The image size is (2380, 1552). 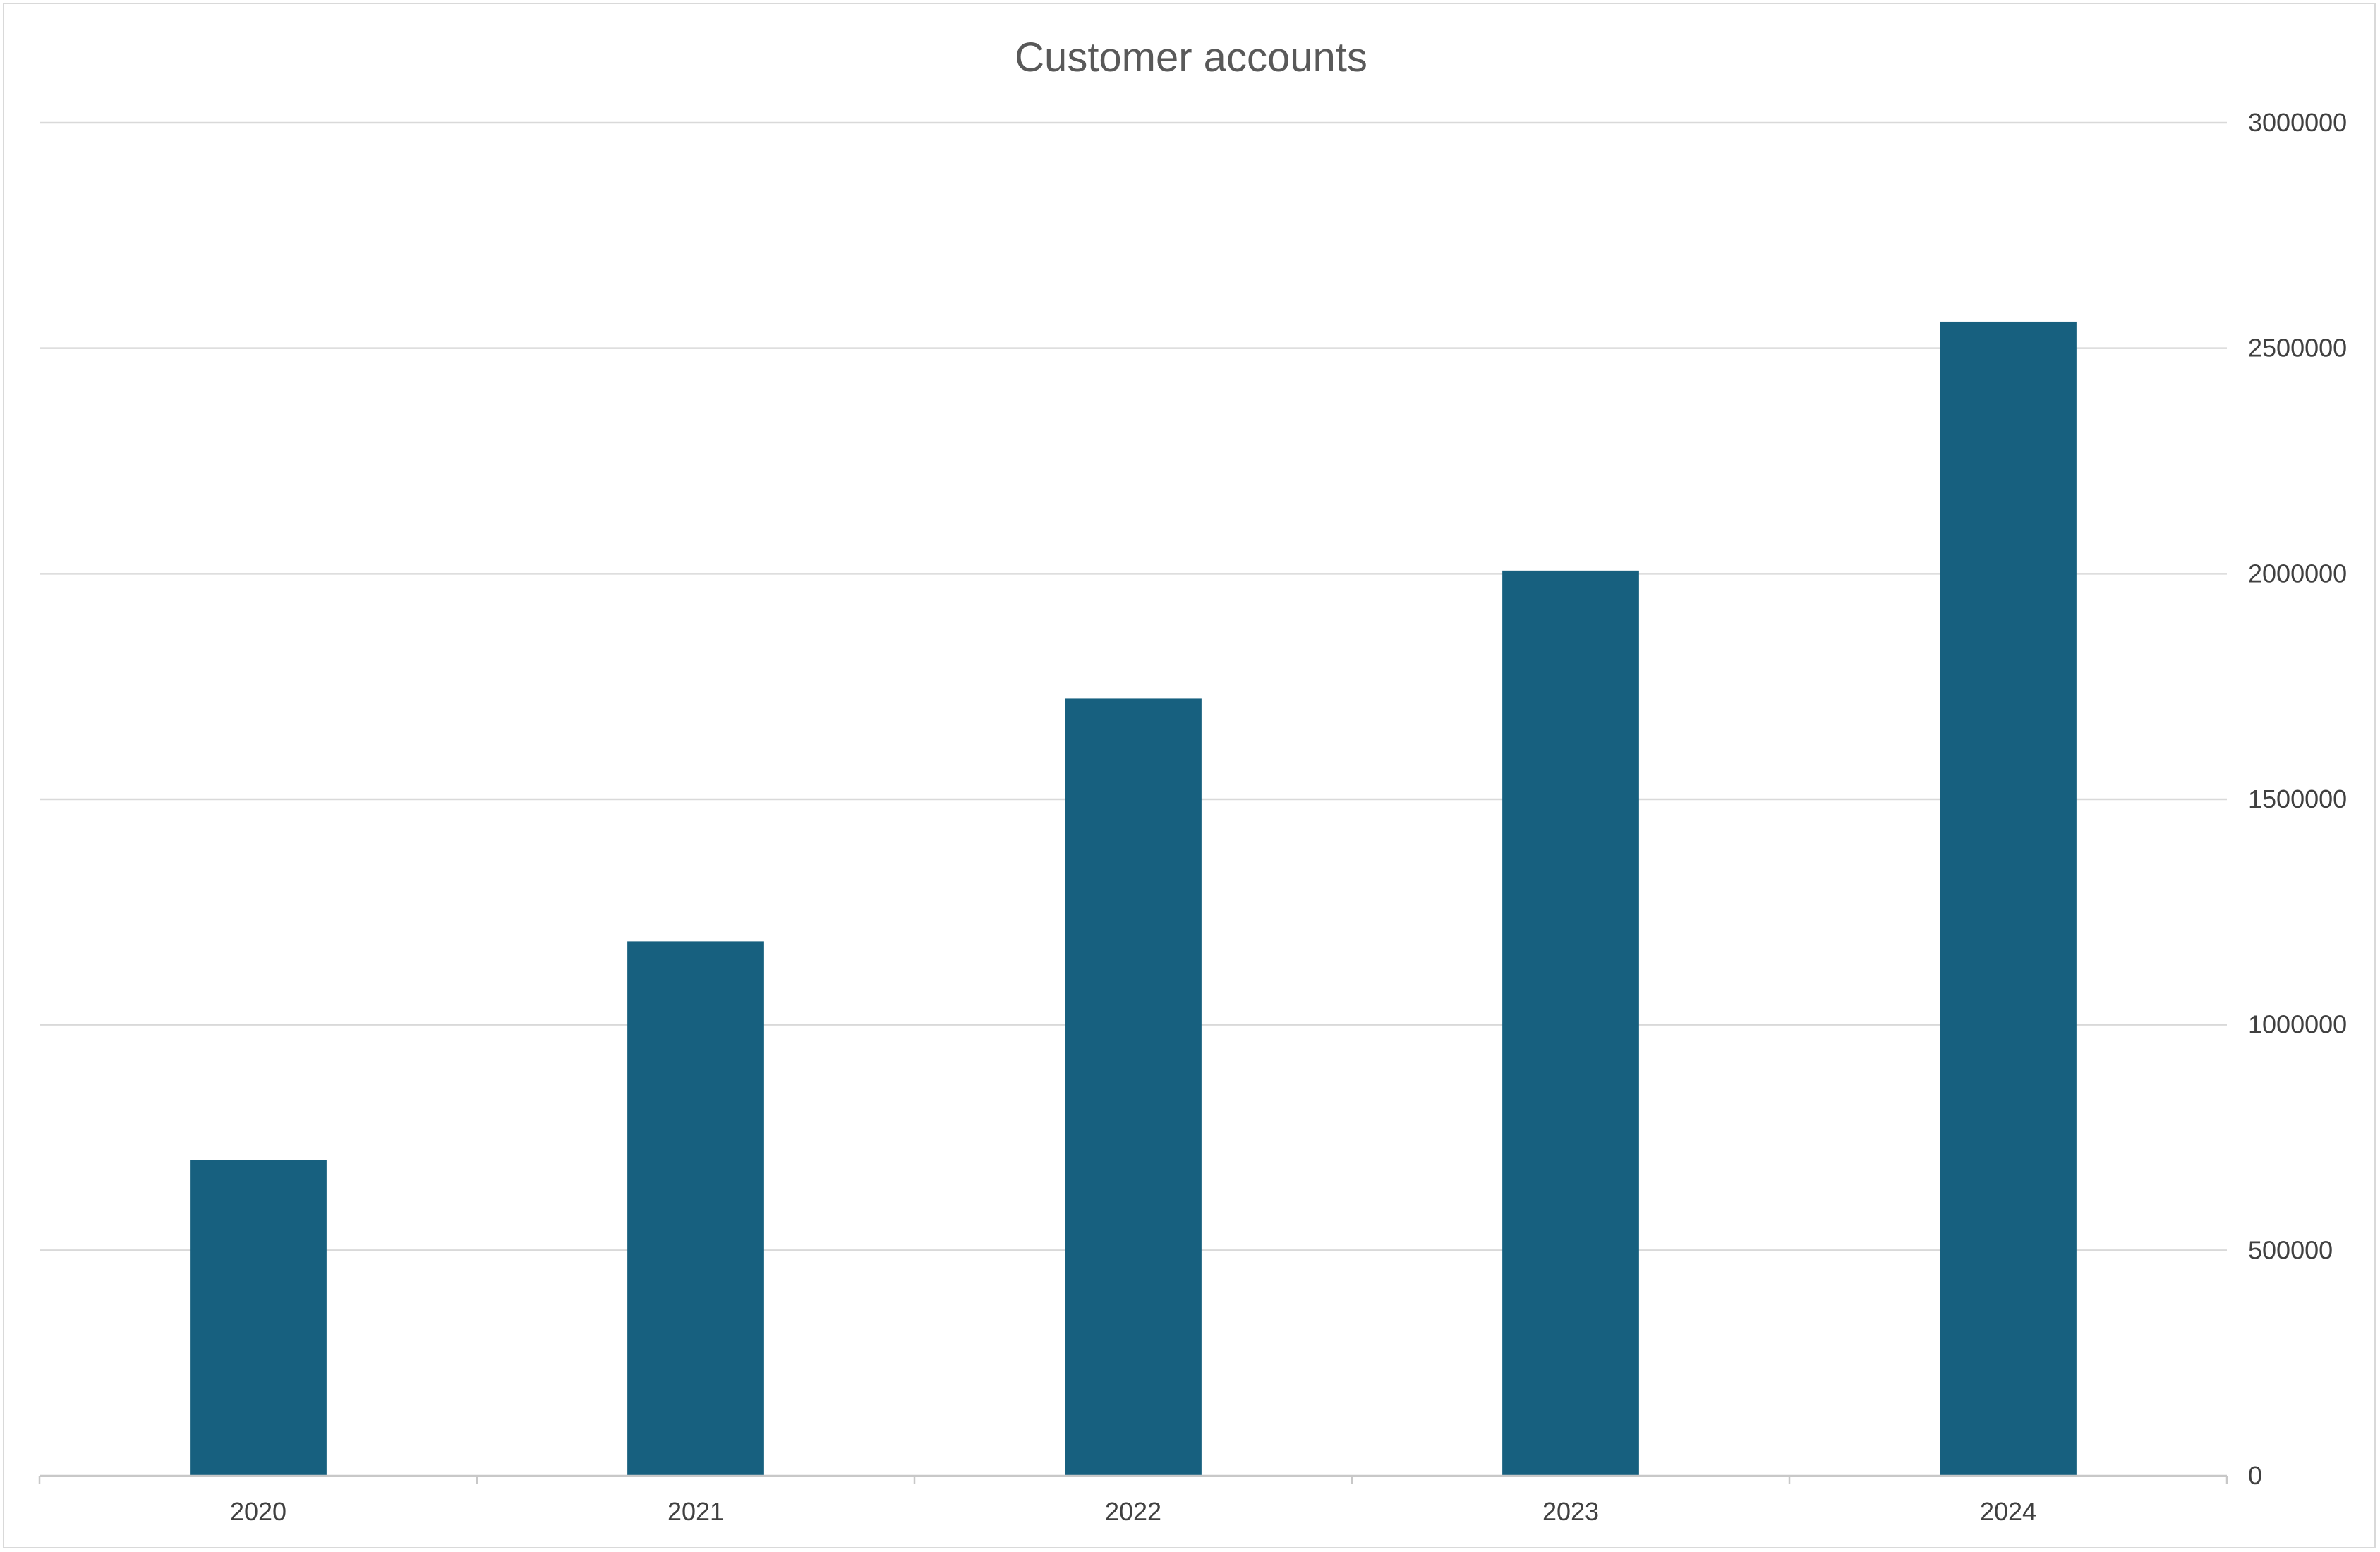 What do you see at coordinates (2297, 348) in the screenshot?
I see `y-tick-label: 2500000` at bounding box center [2297, 348].